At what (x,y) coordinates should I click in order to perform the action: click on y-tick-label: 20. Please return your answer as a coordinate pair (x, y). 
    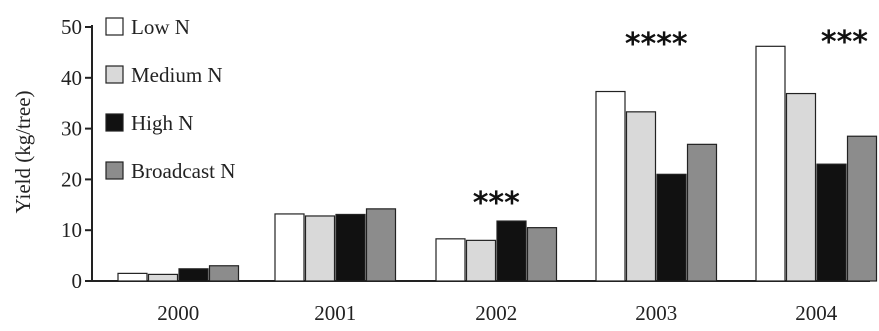
    Looking at the image, I should click on (71, 179).